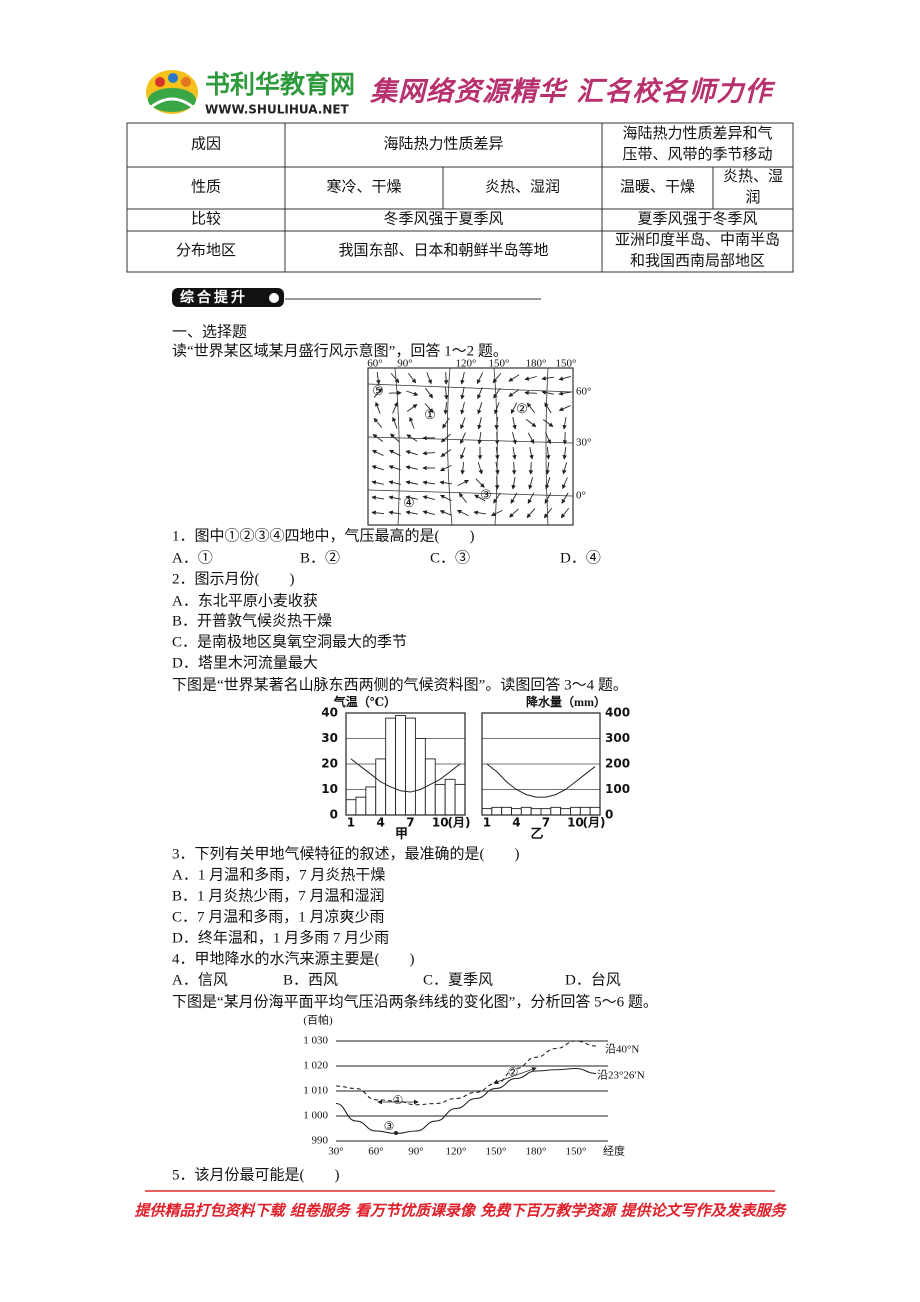 The height and width of the screenshot is (1302, 920). I want to click on option: D．终年温和，1 月多雨 7 月少雨, so click(280, 937).